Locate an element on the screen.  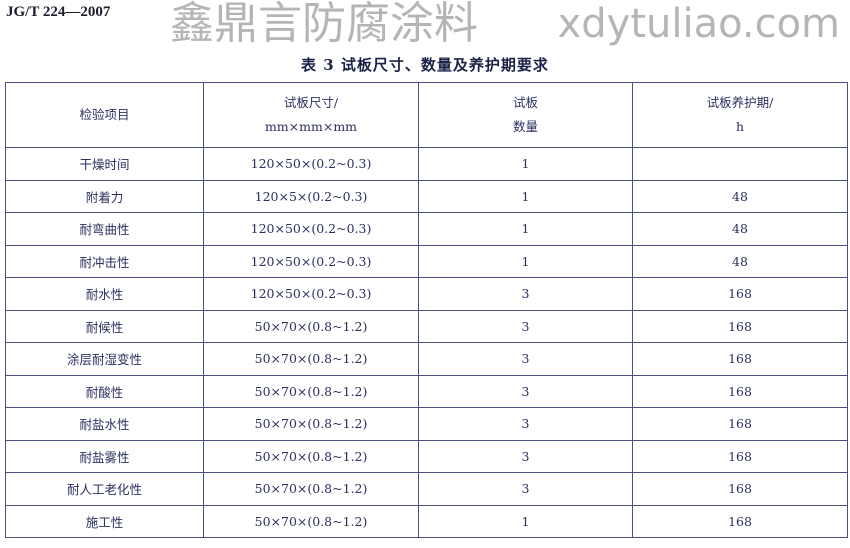
standard-code: JG/T 224—2007 is located at coordinates (58, 12).